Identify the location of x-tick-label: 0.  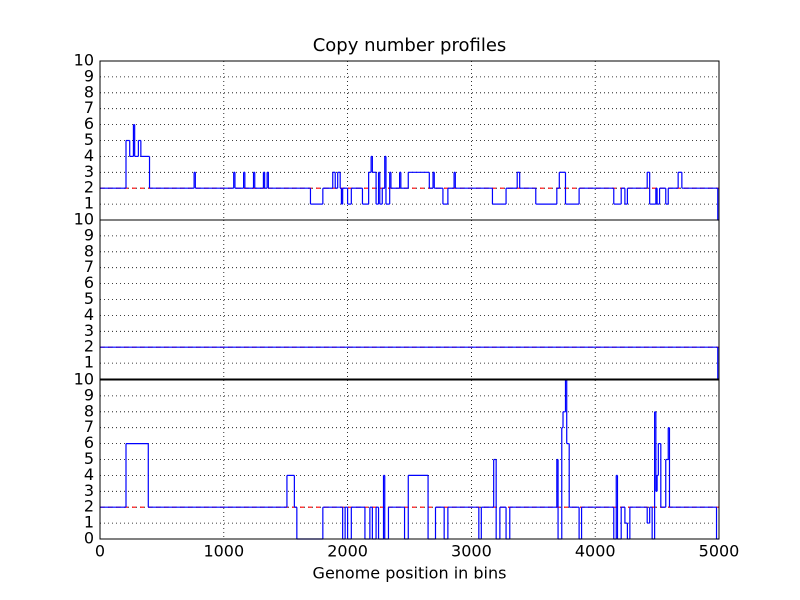
(100, 551).